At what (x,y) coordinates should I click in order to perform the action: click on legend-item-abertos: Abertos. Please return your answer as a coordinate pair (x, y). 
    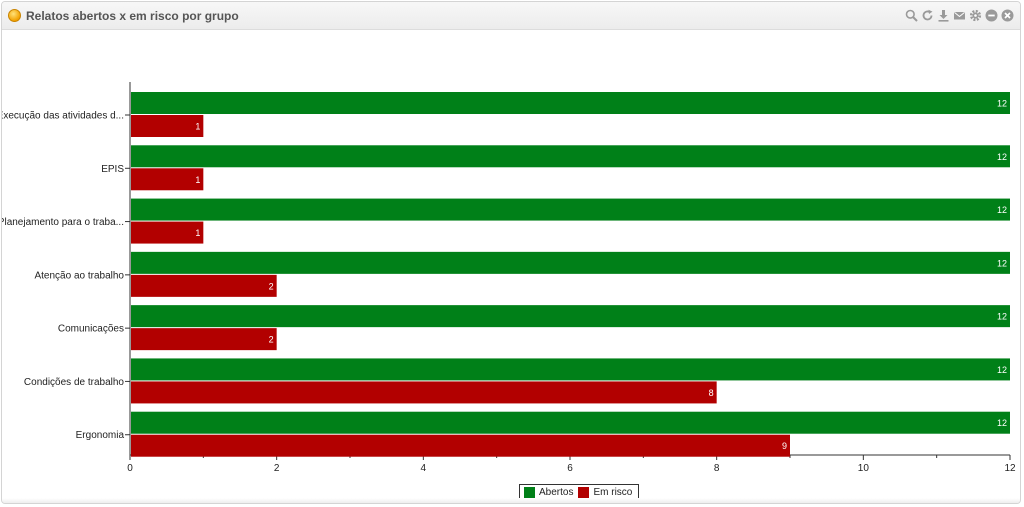
    Looking at the image, I should click on (548, 492).